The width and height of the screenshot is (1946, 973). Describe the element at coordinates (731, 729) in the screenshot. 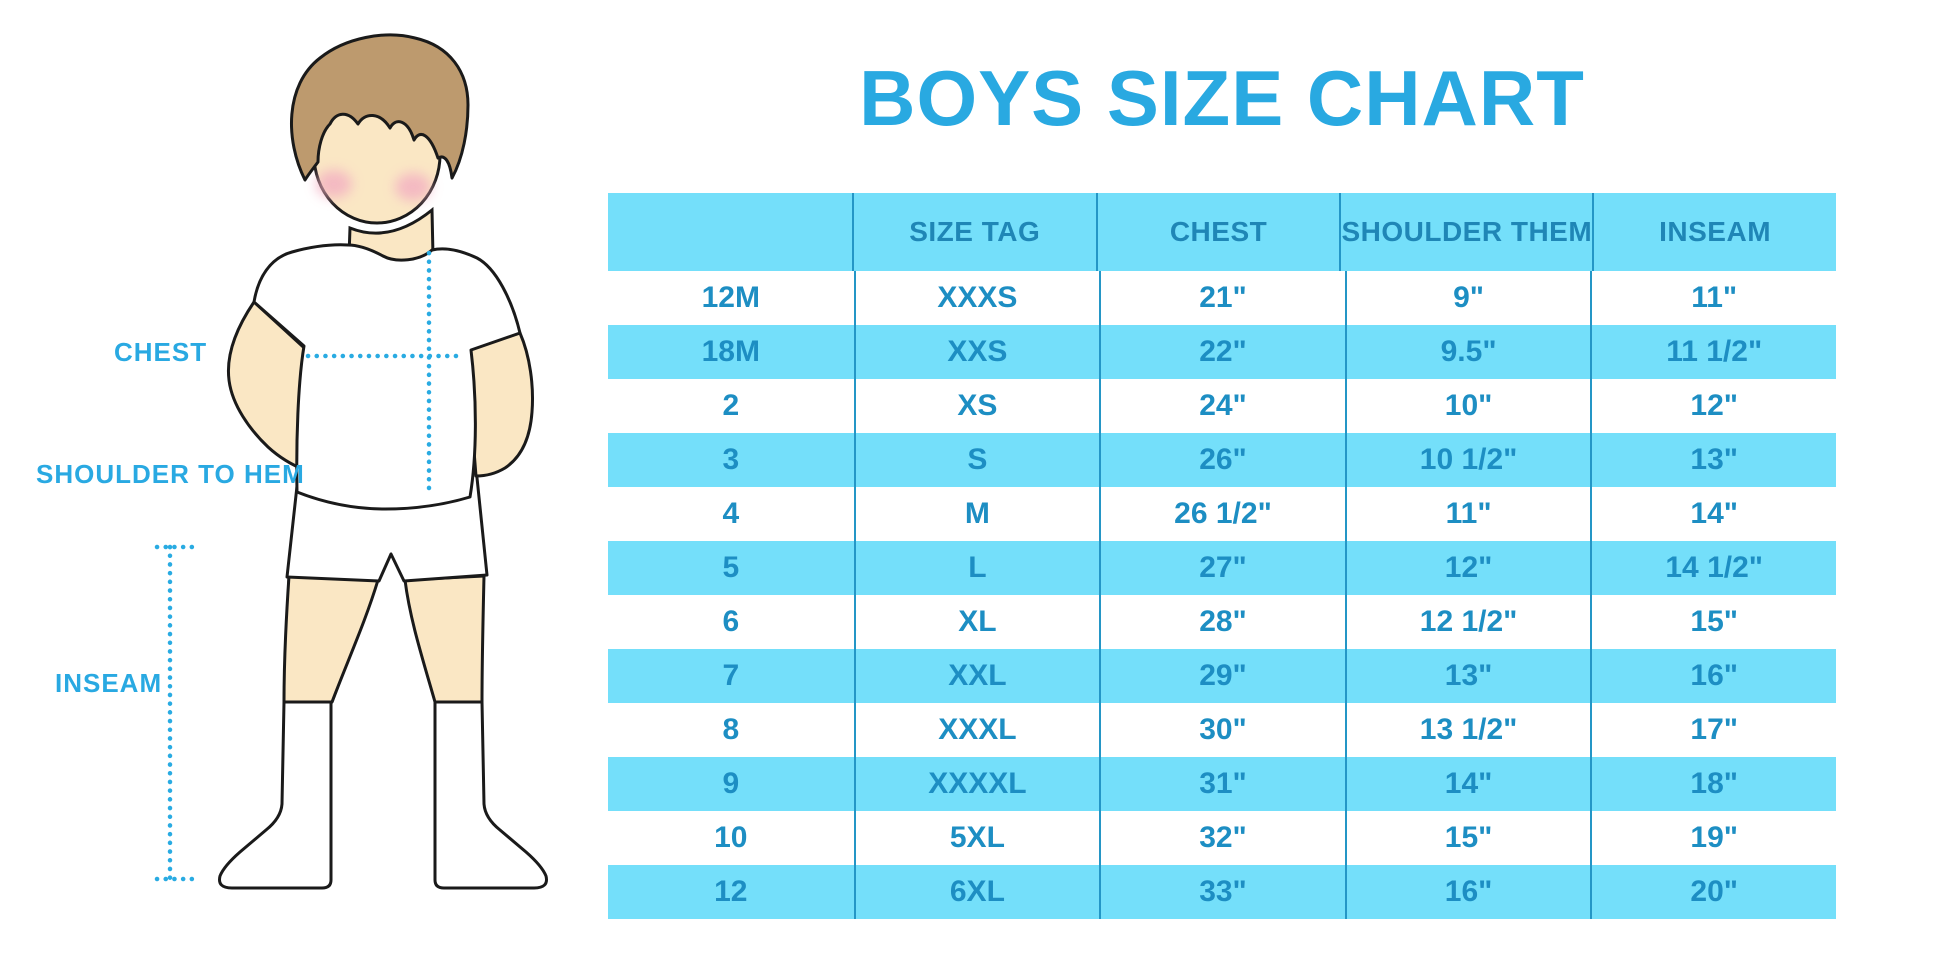

I see `table-cell: 8` at that location.